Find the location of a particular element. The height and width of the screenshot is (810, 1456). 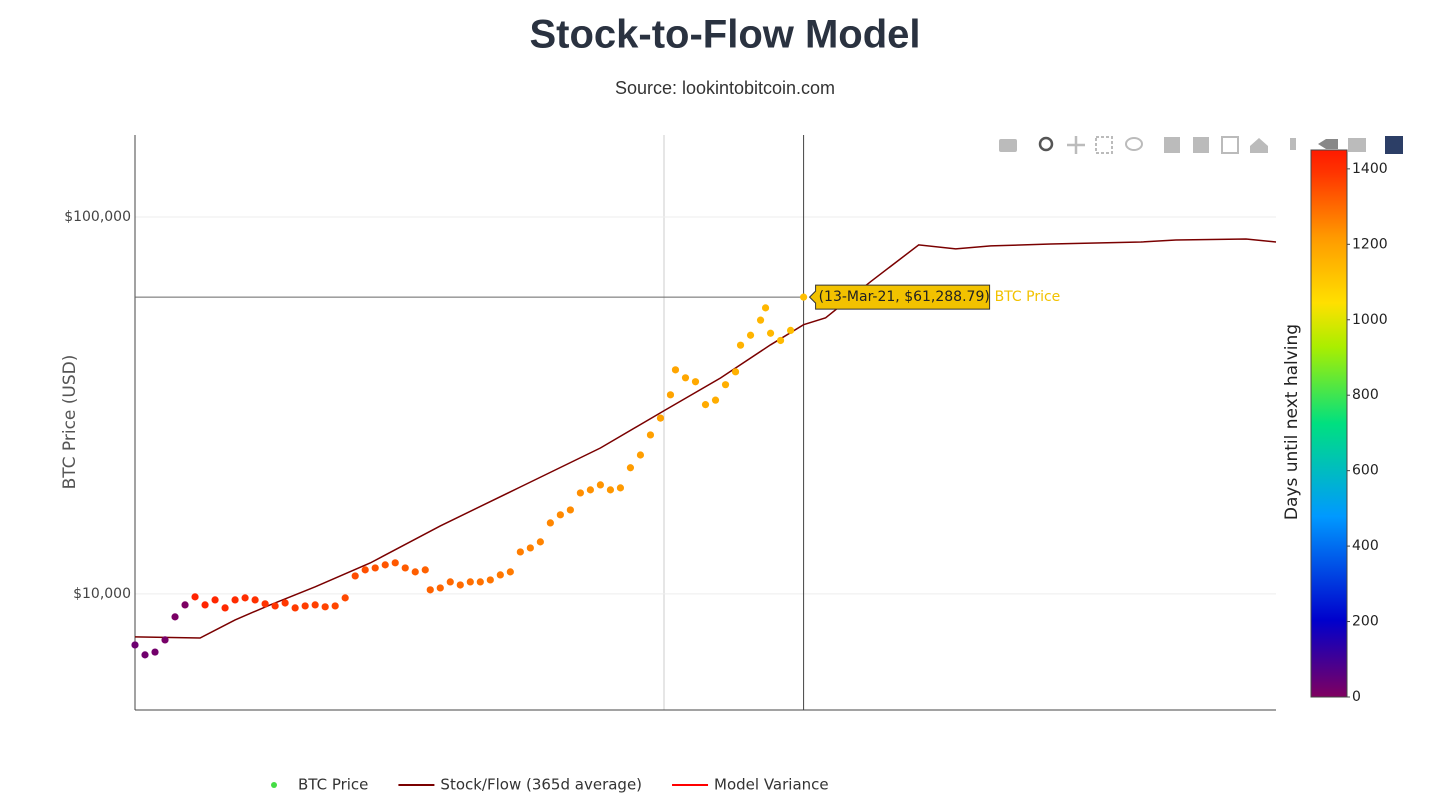

hover-label: (13-Mar-21, $61,288.79) is located at coordinates (904, 297).